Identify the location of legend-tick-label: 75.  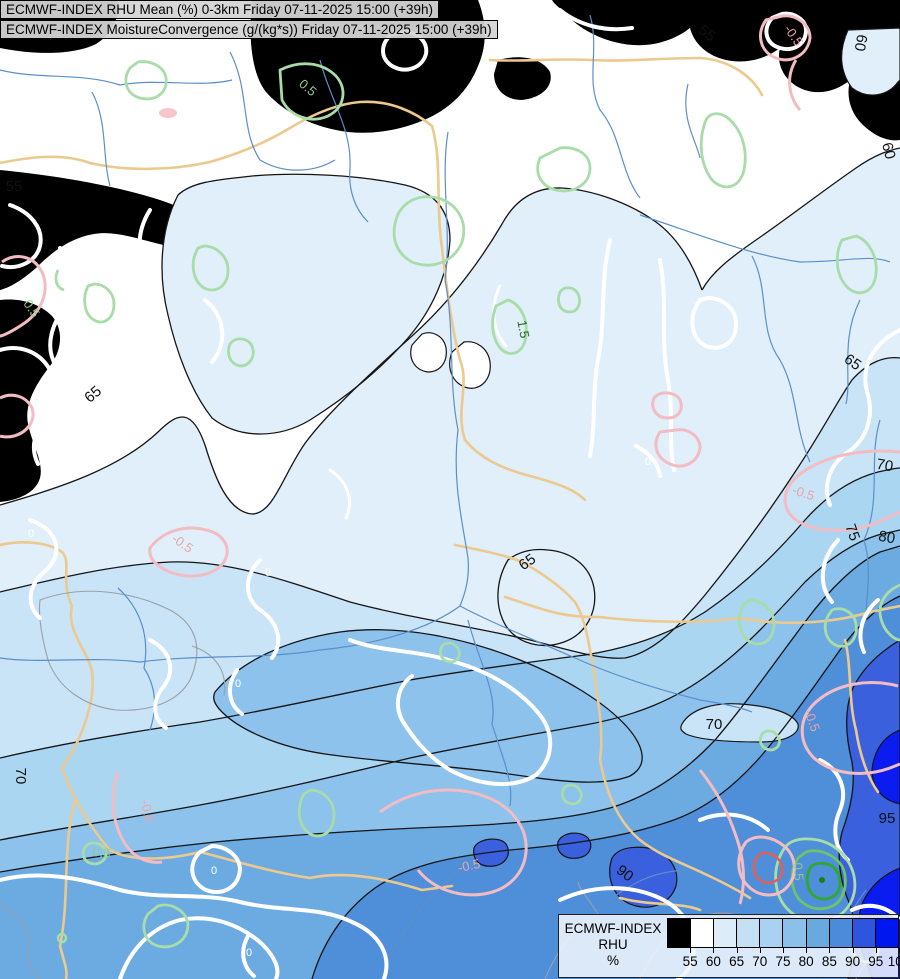
(783, 961).